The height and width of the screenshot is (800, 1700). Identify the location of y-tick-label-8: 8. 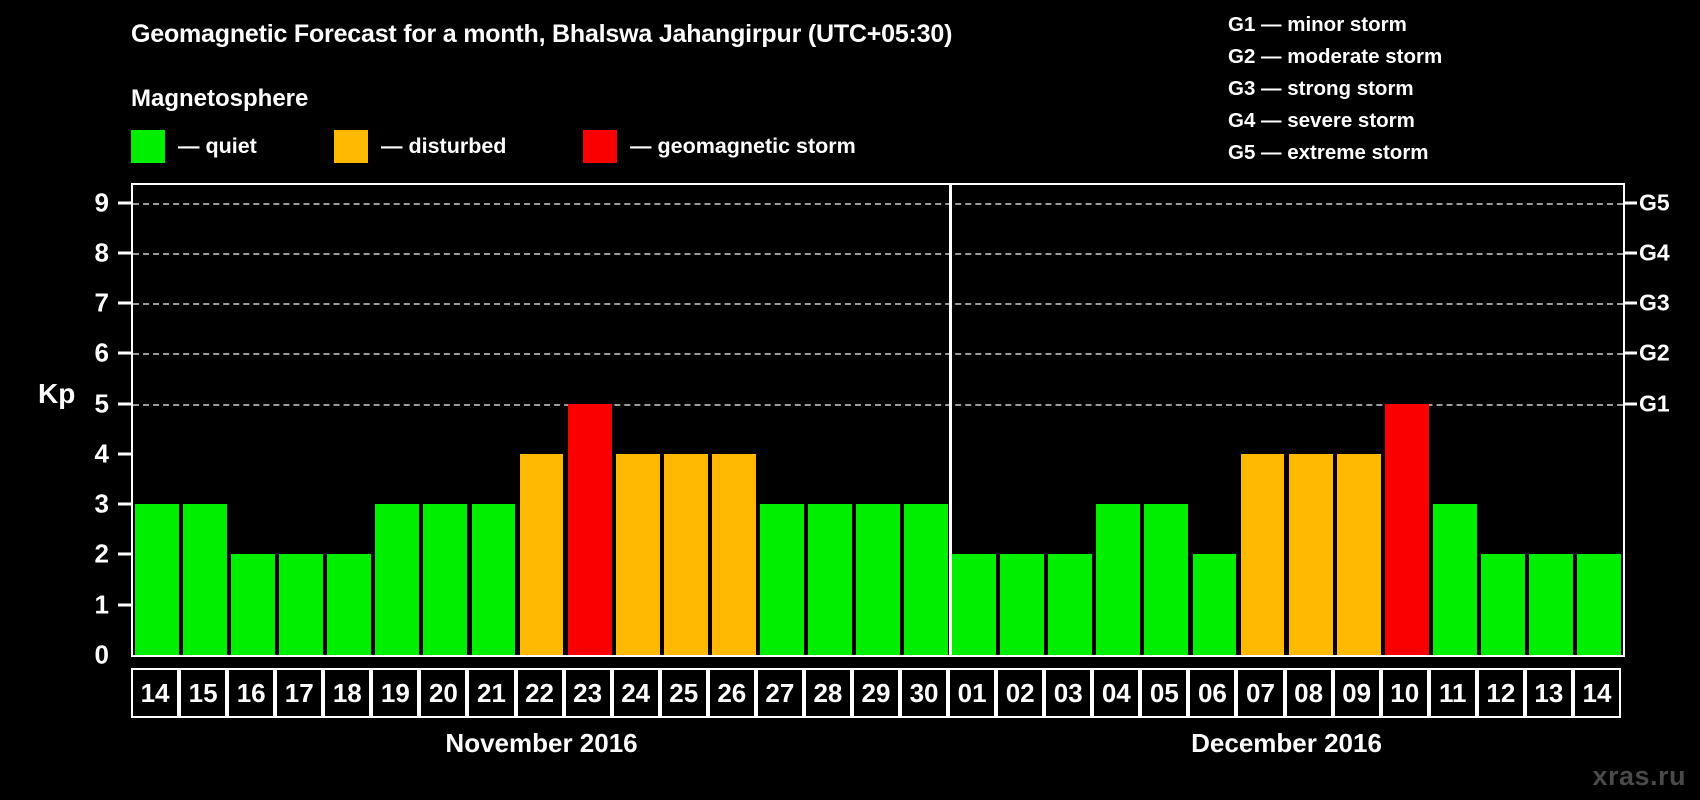
(101, 252).